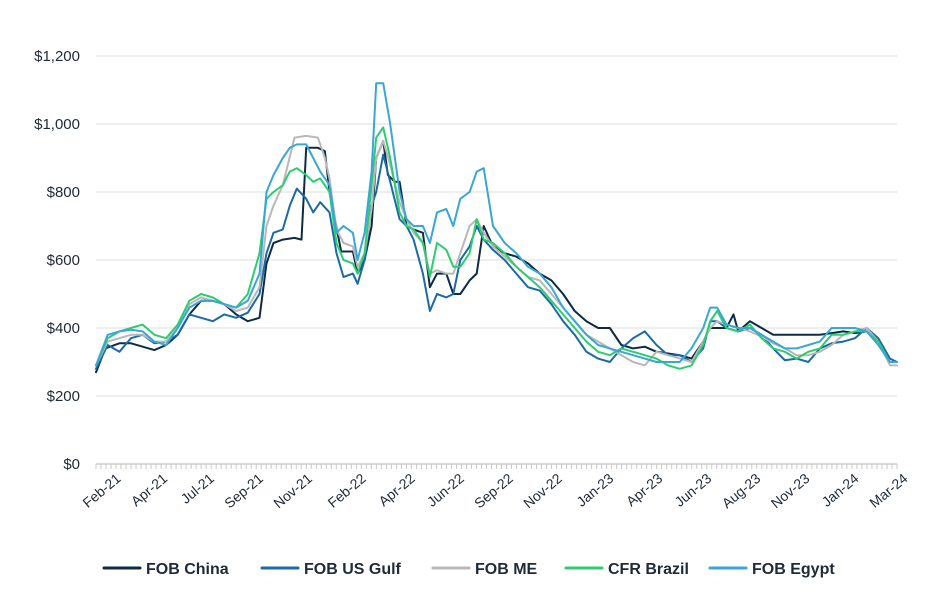  Describe the element at coordinates (347, 490) in the screenshot. I see `x-tick-label: Feb-22` at that location.